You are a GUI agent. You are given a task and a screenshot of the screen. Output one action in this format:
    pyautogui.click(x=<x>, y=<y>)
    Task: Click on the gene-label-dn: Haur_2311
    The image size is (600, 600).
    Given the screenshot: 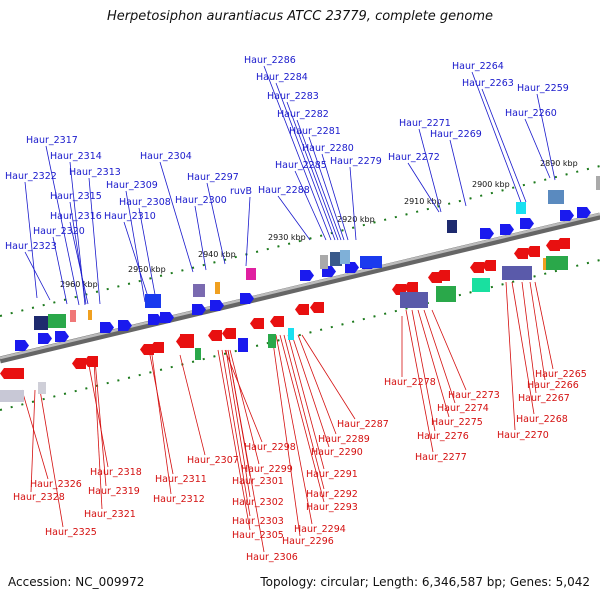 What is the action you would take?
    pyautogui.click(x=181, y=479)
    